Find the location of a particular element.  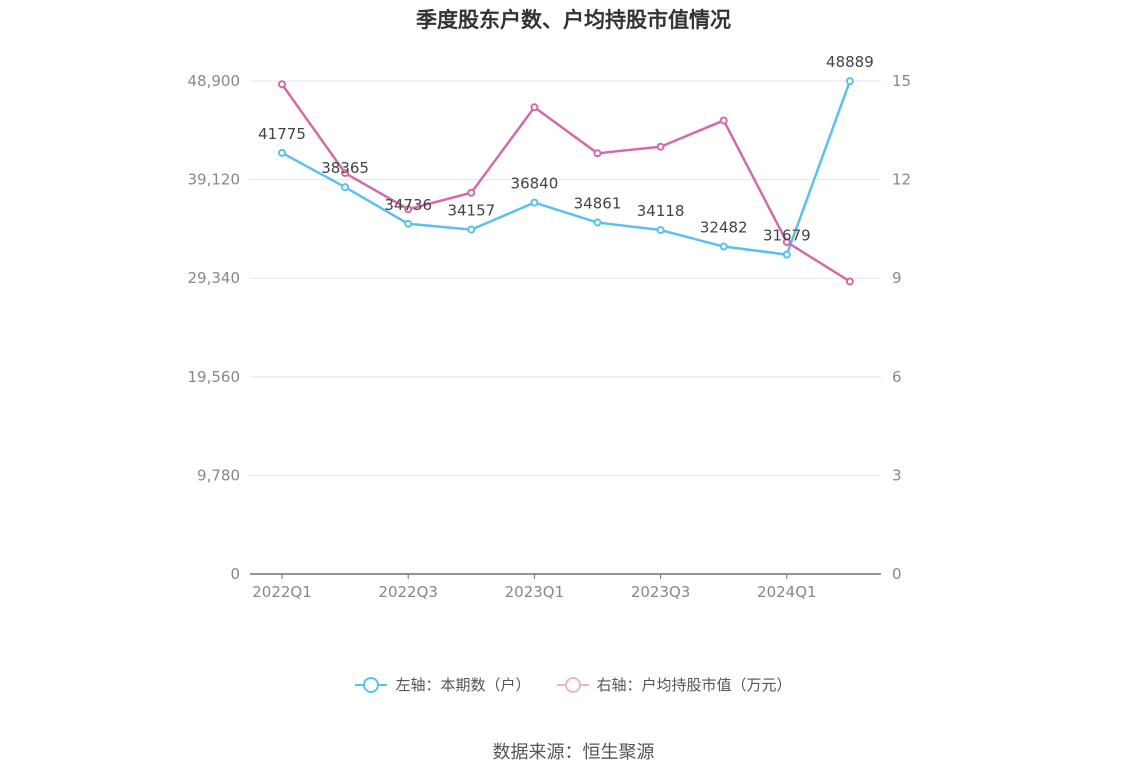

legend-label-left-axis: 左轴：本期数（户） is located at coordinates (463, 685).